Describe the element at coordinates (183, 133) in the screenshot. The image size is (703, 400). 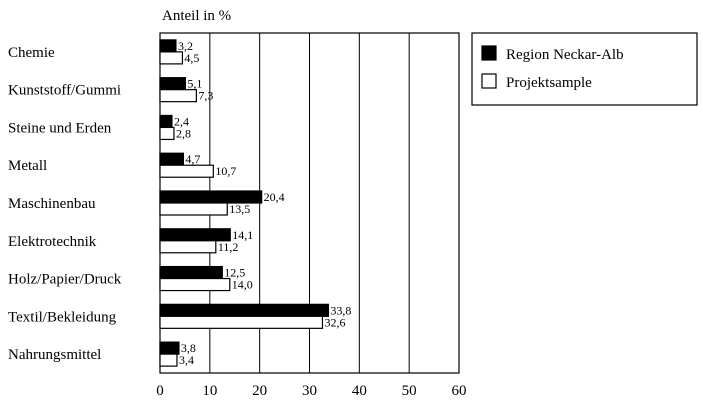
I see `data-label: 2,8` at that location.